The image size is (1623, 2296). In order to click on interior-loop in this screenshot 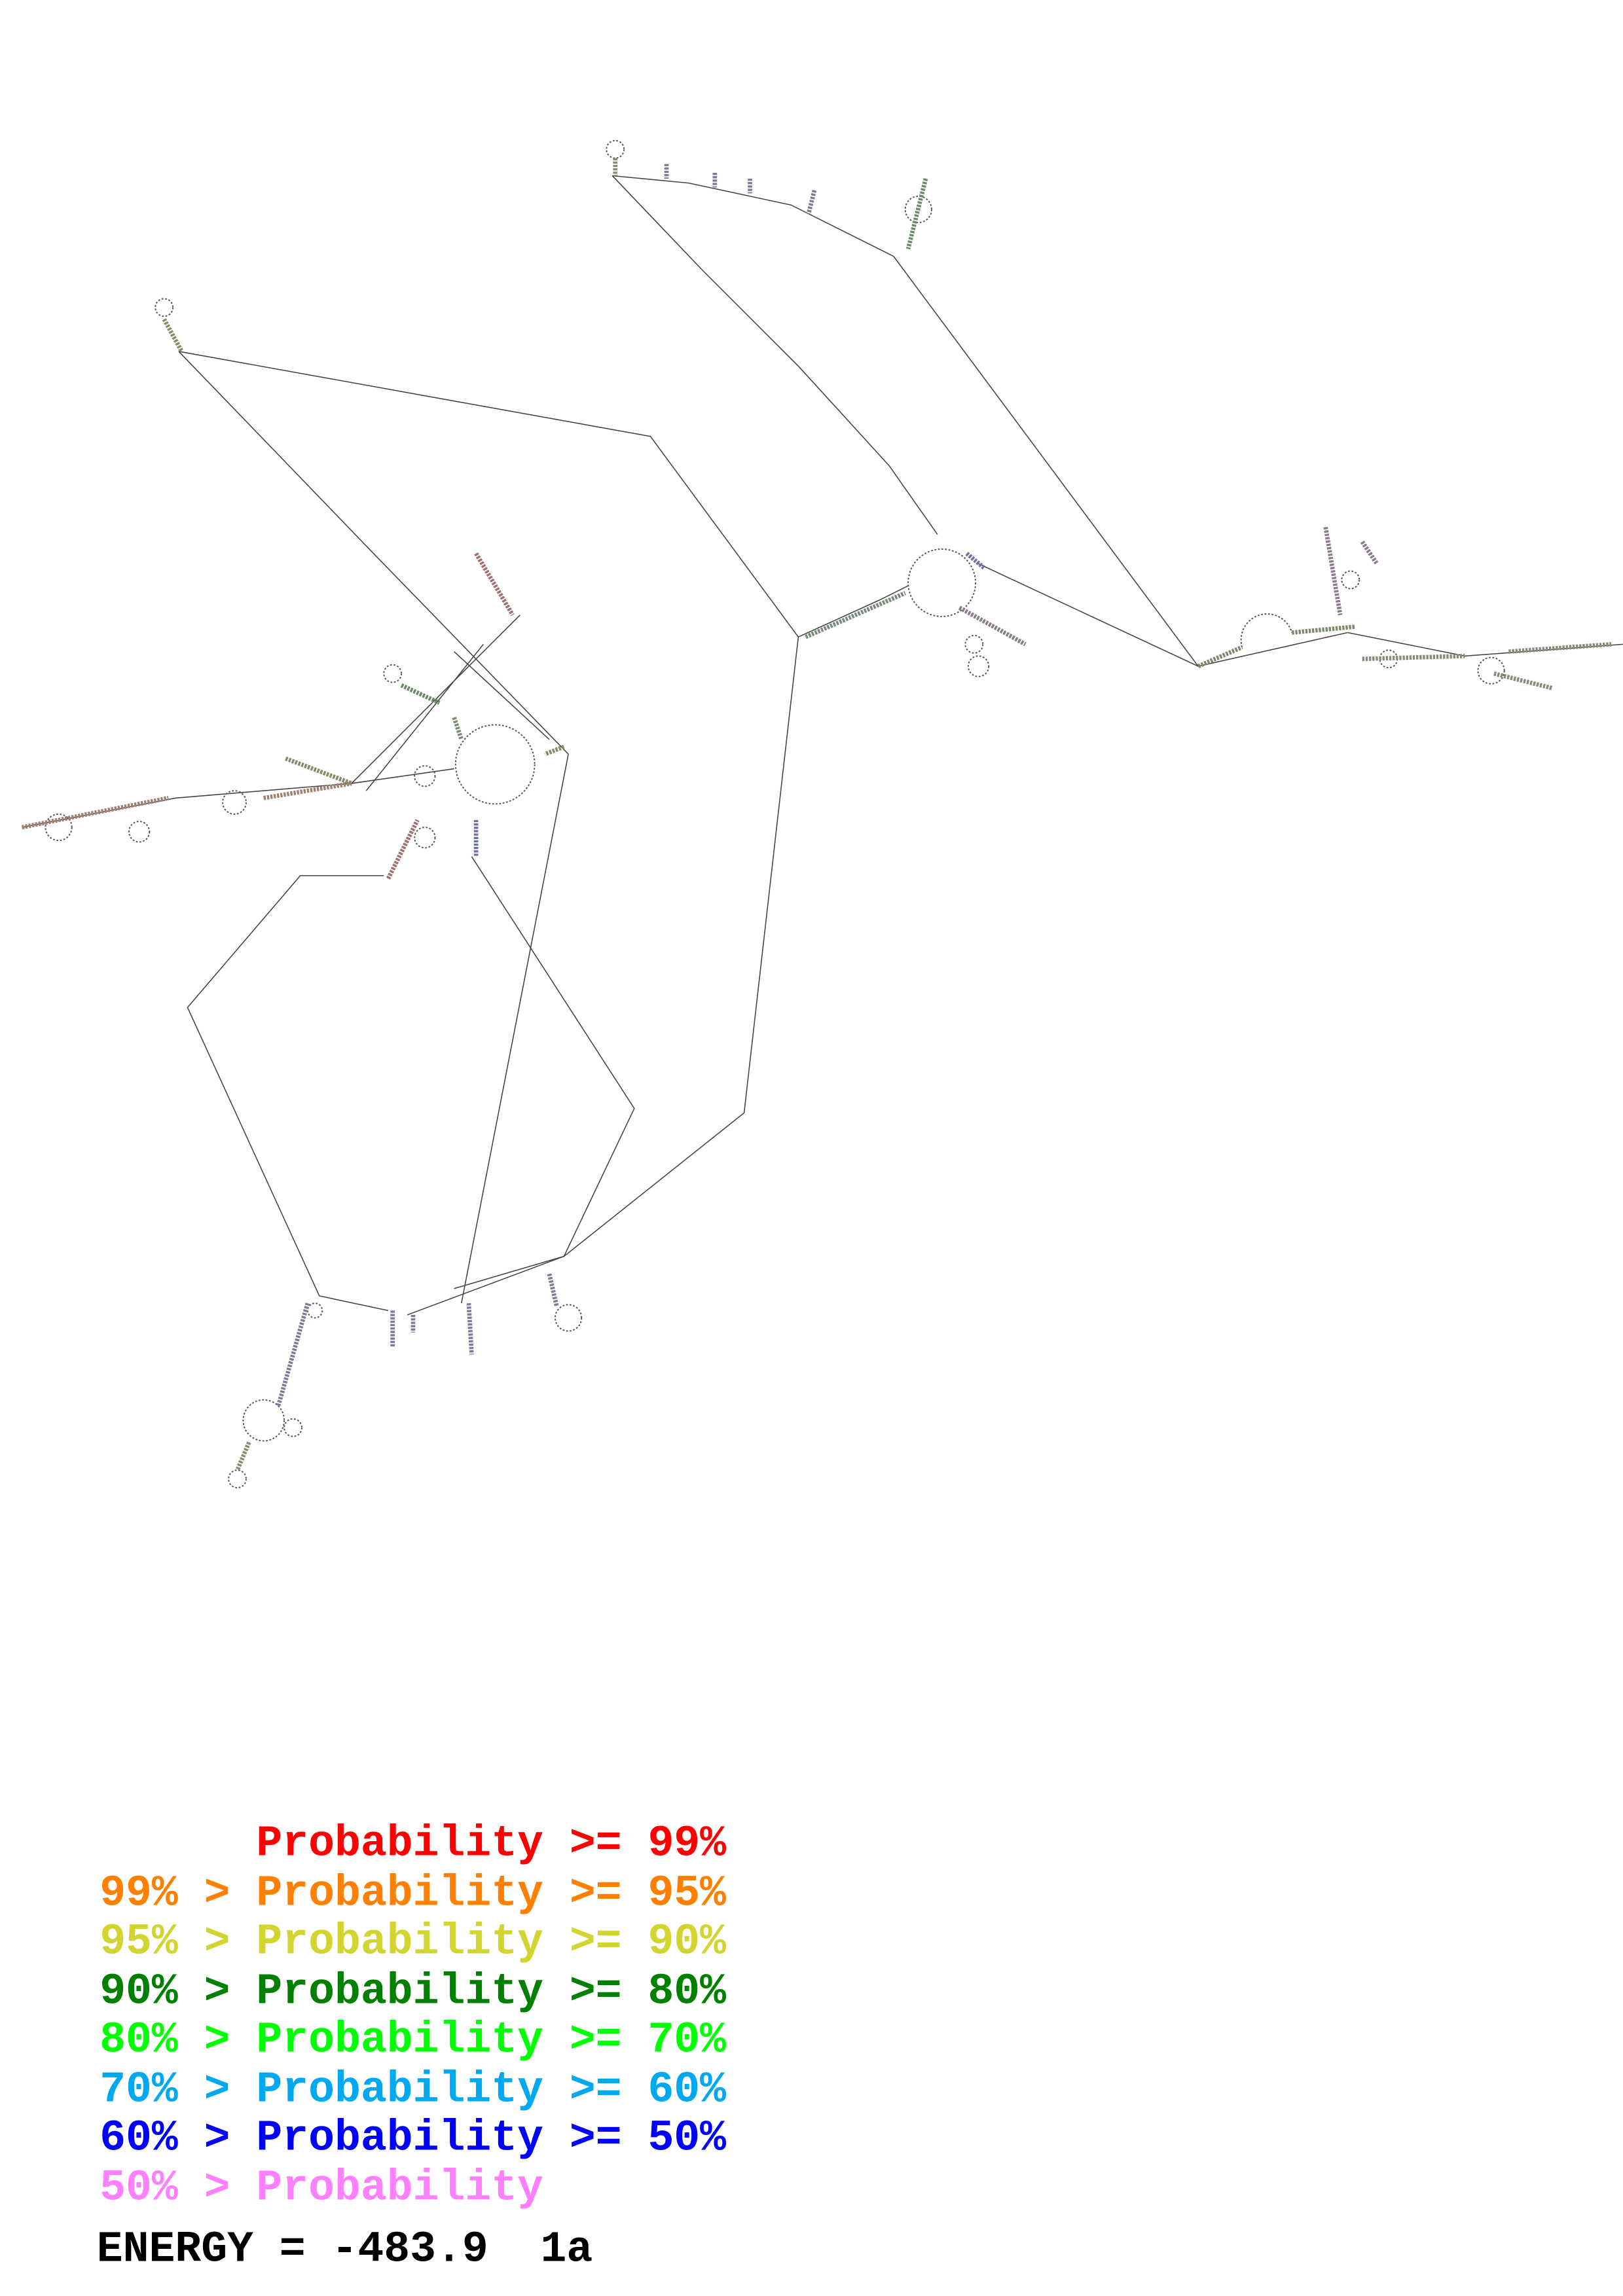, I will do `click(1266, 630)`.